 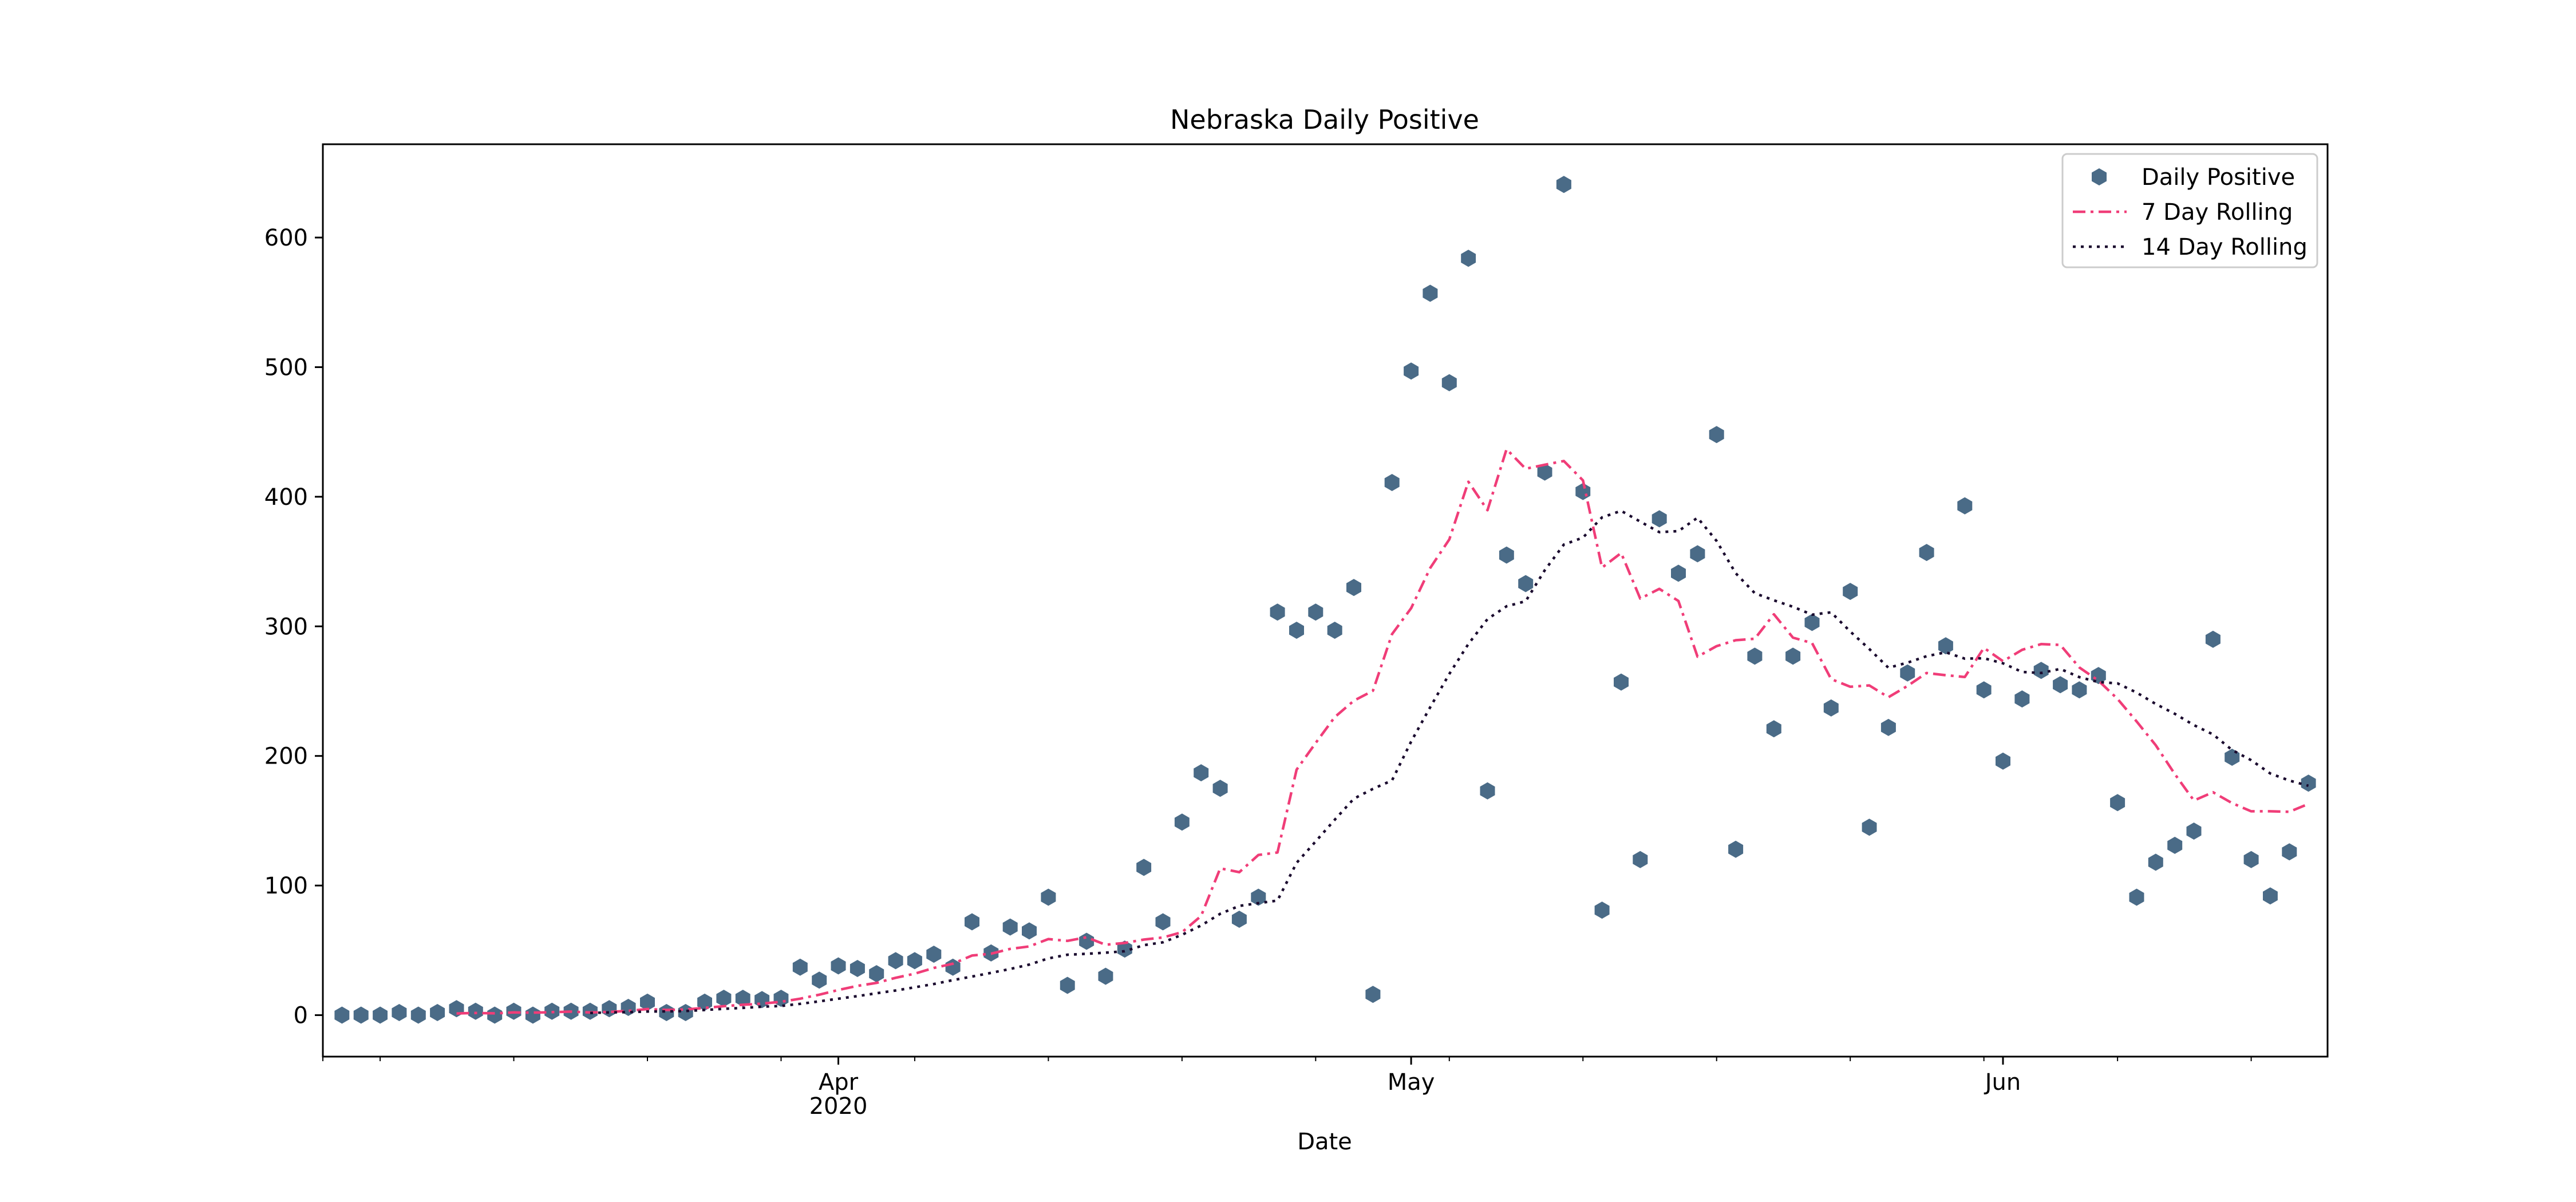 What do you see at coordinates (286, 498) in the screenshot?
I see `y-tick-label: 400` at bounding box center [286, 498].